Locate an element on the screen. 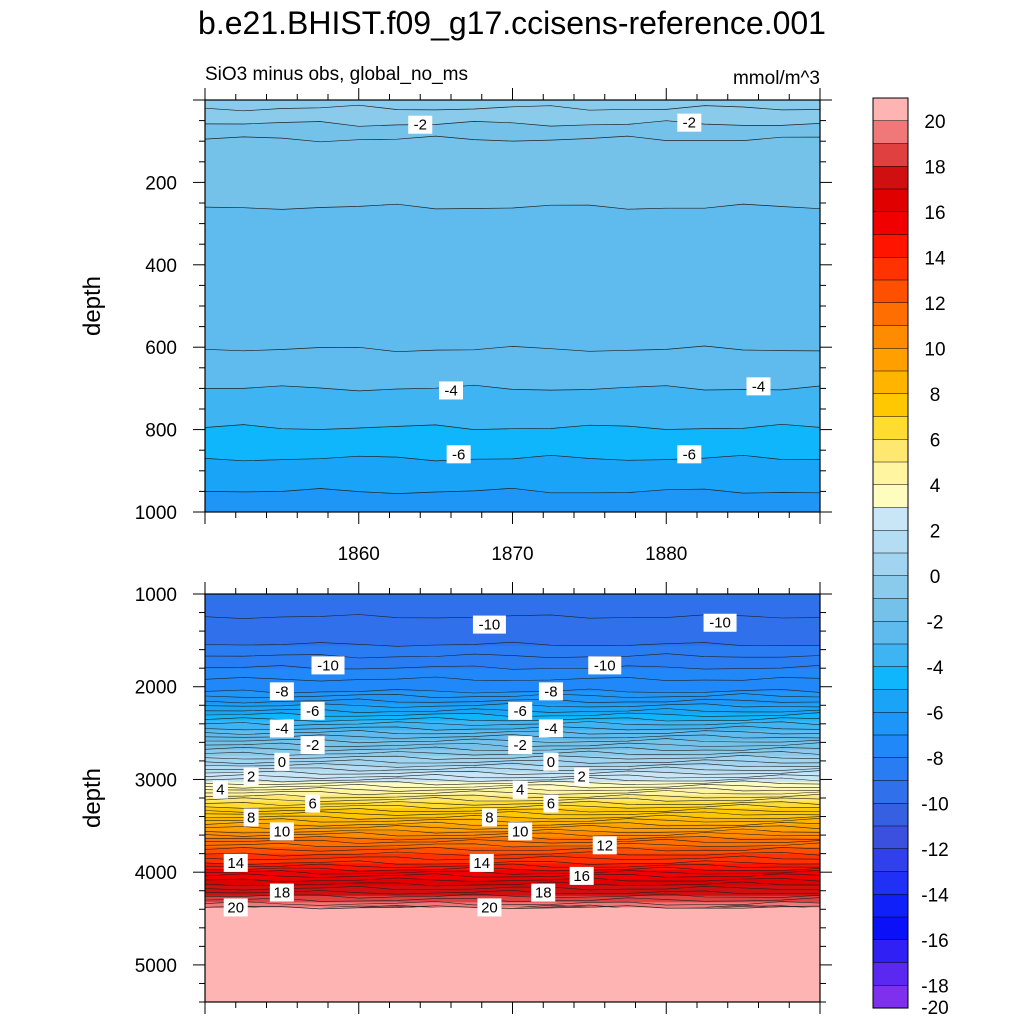  colorbar-label: -4 is located at coordinates (935, 668).